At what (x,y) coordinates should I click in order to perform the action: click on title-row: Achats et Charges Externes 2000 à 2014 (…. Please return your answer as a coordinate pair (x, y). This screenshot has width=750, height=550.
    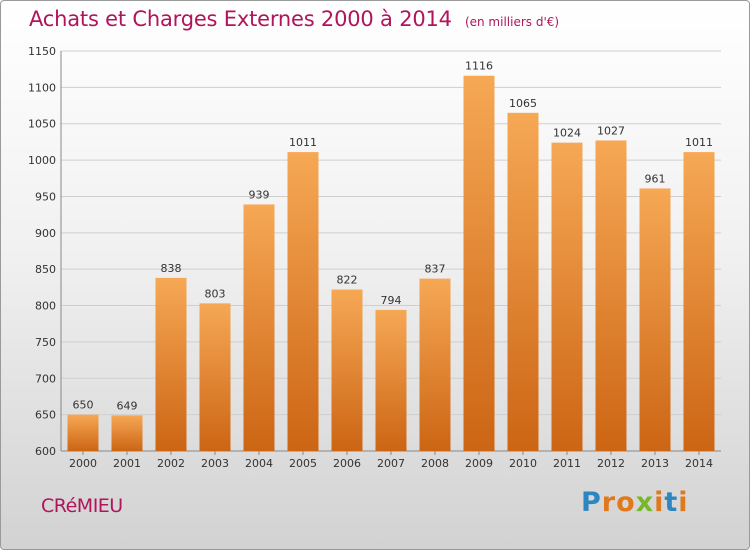
    Looking at the image, I should click on (294, 19).